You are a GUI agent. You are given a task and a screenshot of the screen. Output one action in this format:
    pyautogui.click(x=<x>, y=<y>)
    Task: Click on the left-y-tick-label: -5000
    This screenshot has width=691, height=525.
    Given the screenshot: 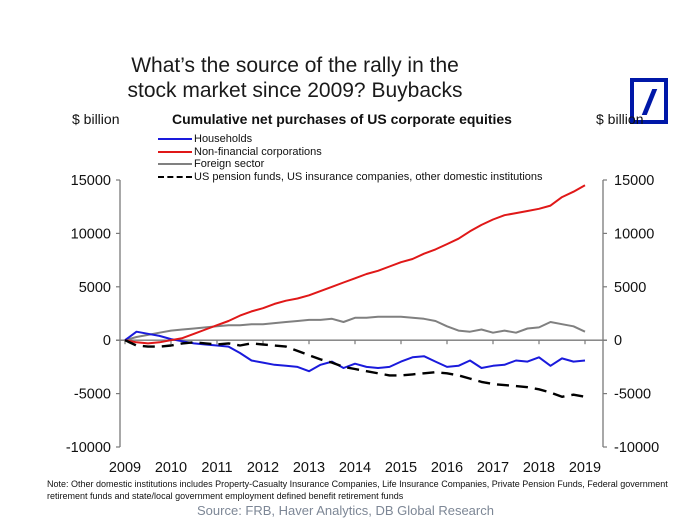 What is the action you would take?
    pyautogui.click(x=92, y=395)
    